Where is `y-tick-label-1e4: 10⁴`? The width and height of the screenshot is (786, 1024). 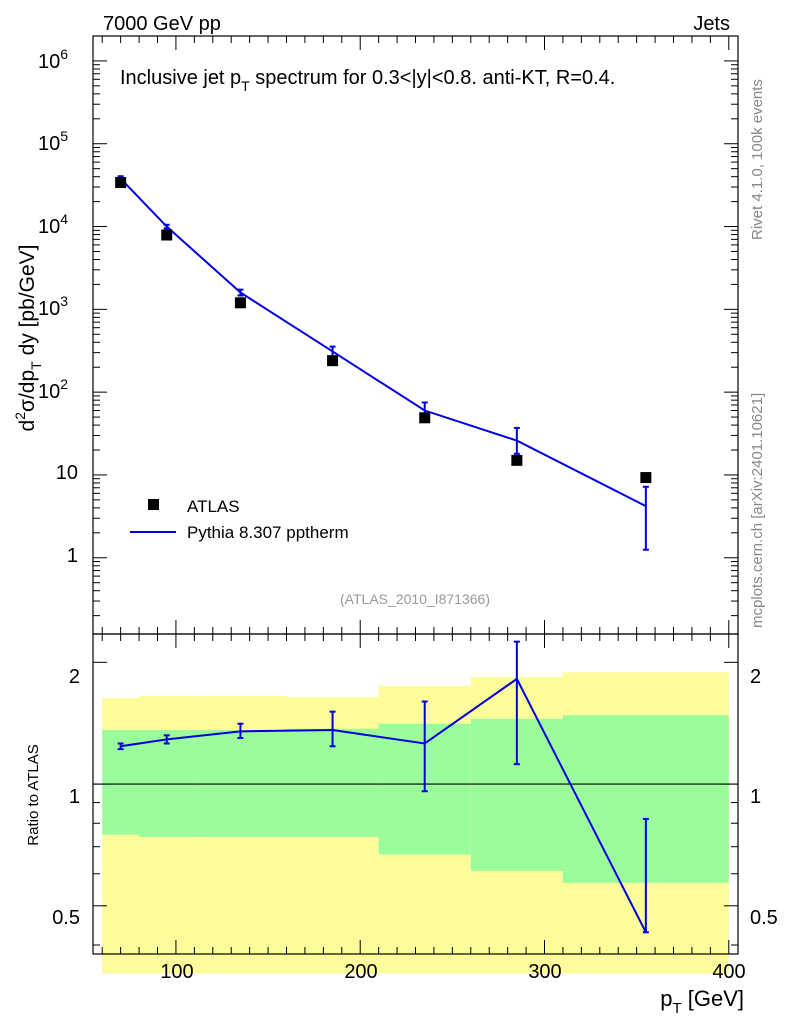
y-tick-label-1e4: 10⁴ is located at coordinates (53, 224).